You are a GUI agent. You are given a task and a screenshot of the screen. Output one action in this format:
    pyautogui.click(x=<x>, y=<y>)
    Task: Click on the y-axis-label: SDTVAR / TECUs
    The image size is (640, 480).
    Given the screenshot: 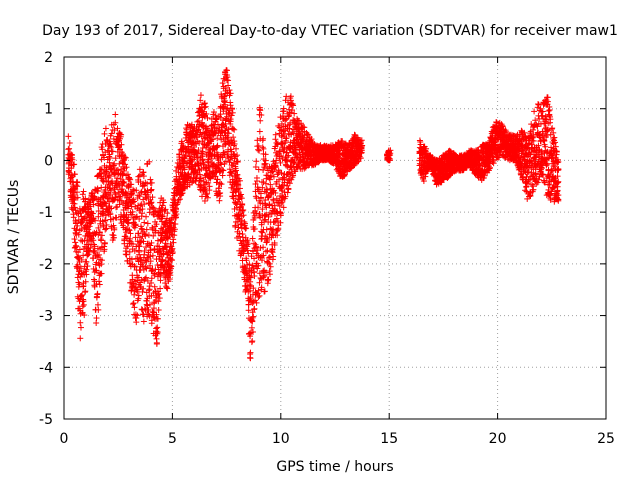 What is the action you would take?
    pyautogui.click(x=14, y=237)
    